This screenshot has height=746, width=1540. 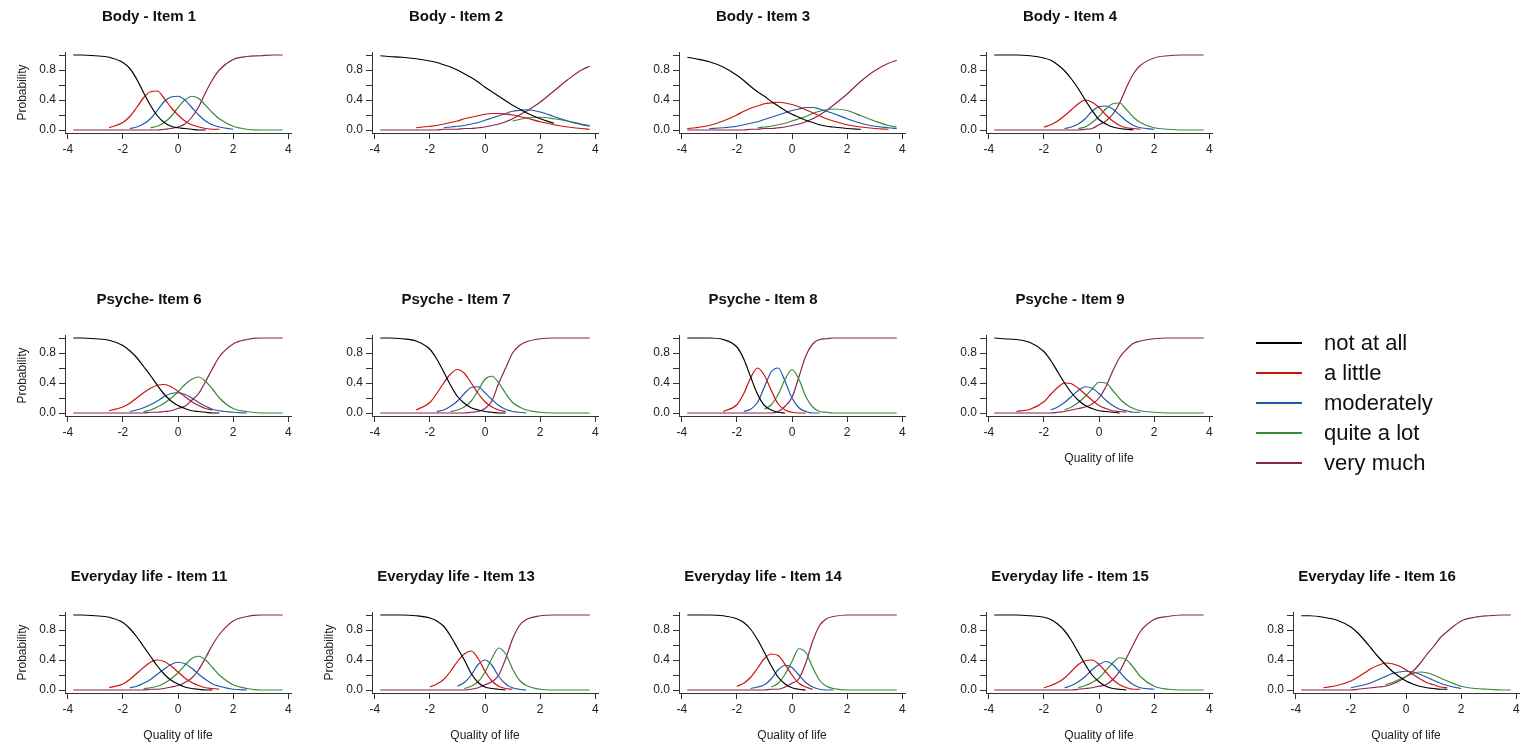 I want to click on x-axis-title: Quality of life, so click(x=1406, y=735).